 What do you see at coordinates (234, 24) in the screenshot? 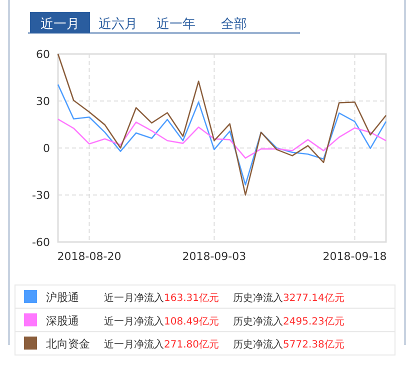
I see `text: 全部` at bounding box center [234, 24].